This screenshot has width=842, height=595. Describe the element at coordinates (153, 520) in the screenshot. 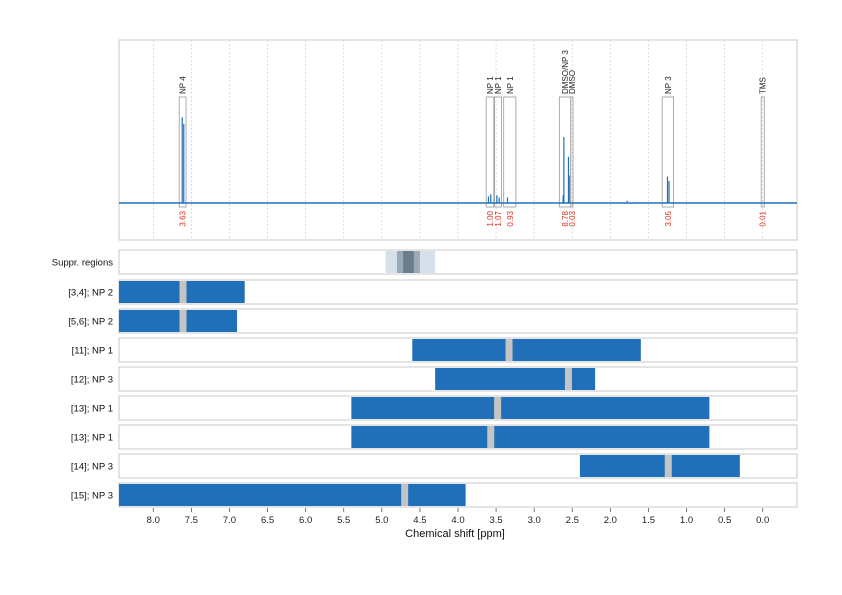

I see `x-tick-label: 8.0` at that location.